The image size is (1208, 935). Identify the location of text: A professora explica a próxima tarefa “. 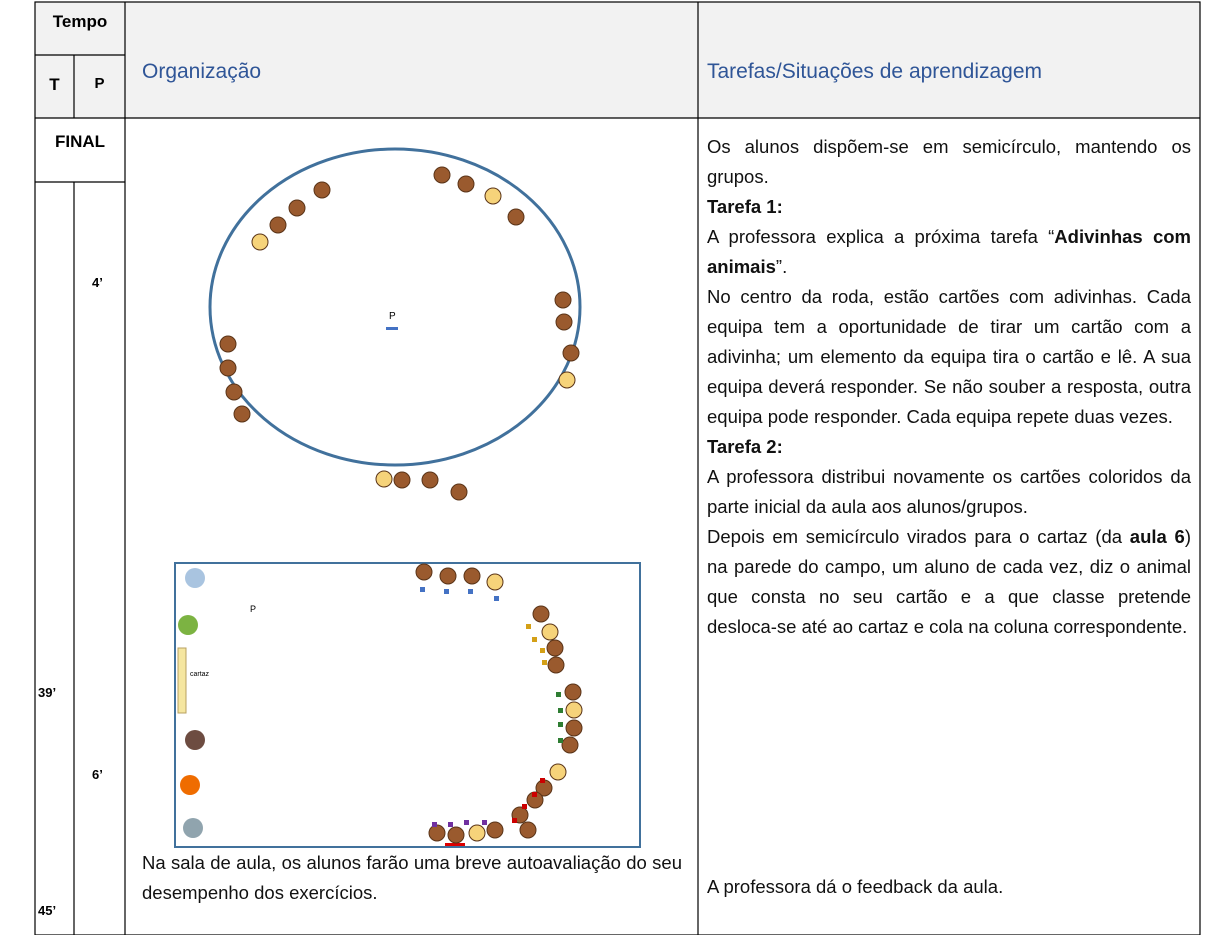
(881, 236).